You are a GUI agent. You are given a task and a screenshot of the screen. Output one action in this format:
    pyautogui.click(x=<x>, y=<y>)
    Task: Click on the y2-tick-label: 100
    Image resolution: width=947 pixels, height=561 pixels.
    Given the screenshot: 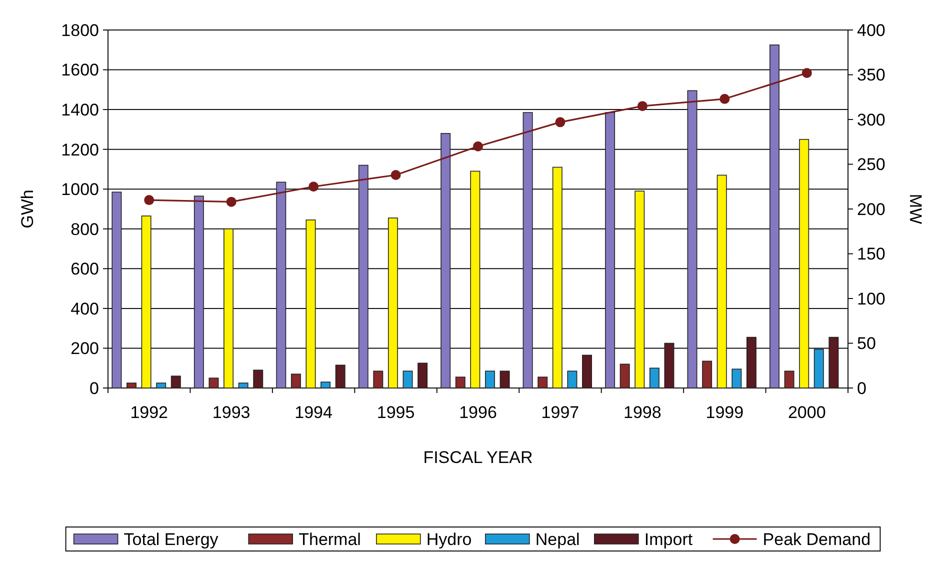 What is the action you would take?
    pyautogui.click(x=871, y=298)
    